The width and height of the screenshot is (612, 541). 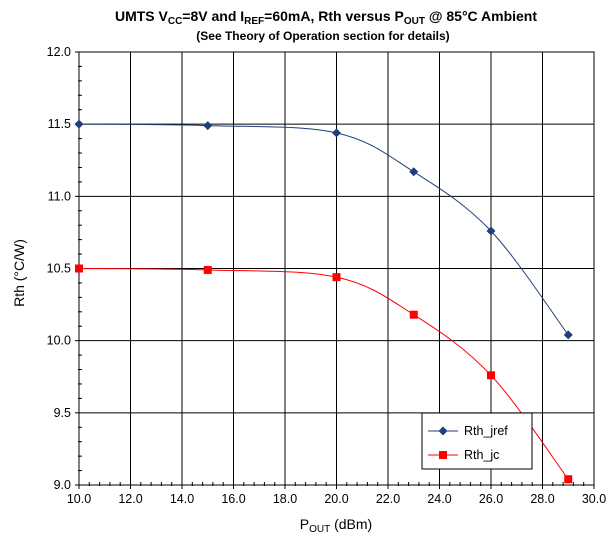 I want to click on y-tick-label: 10.0, so click(x=59, y=341).